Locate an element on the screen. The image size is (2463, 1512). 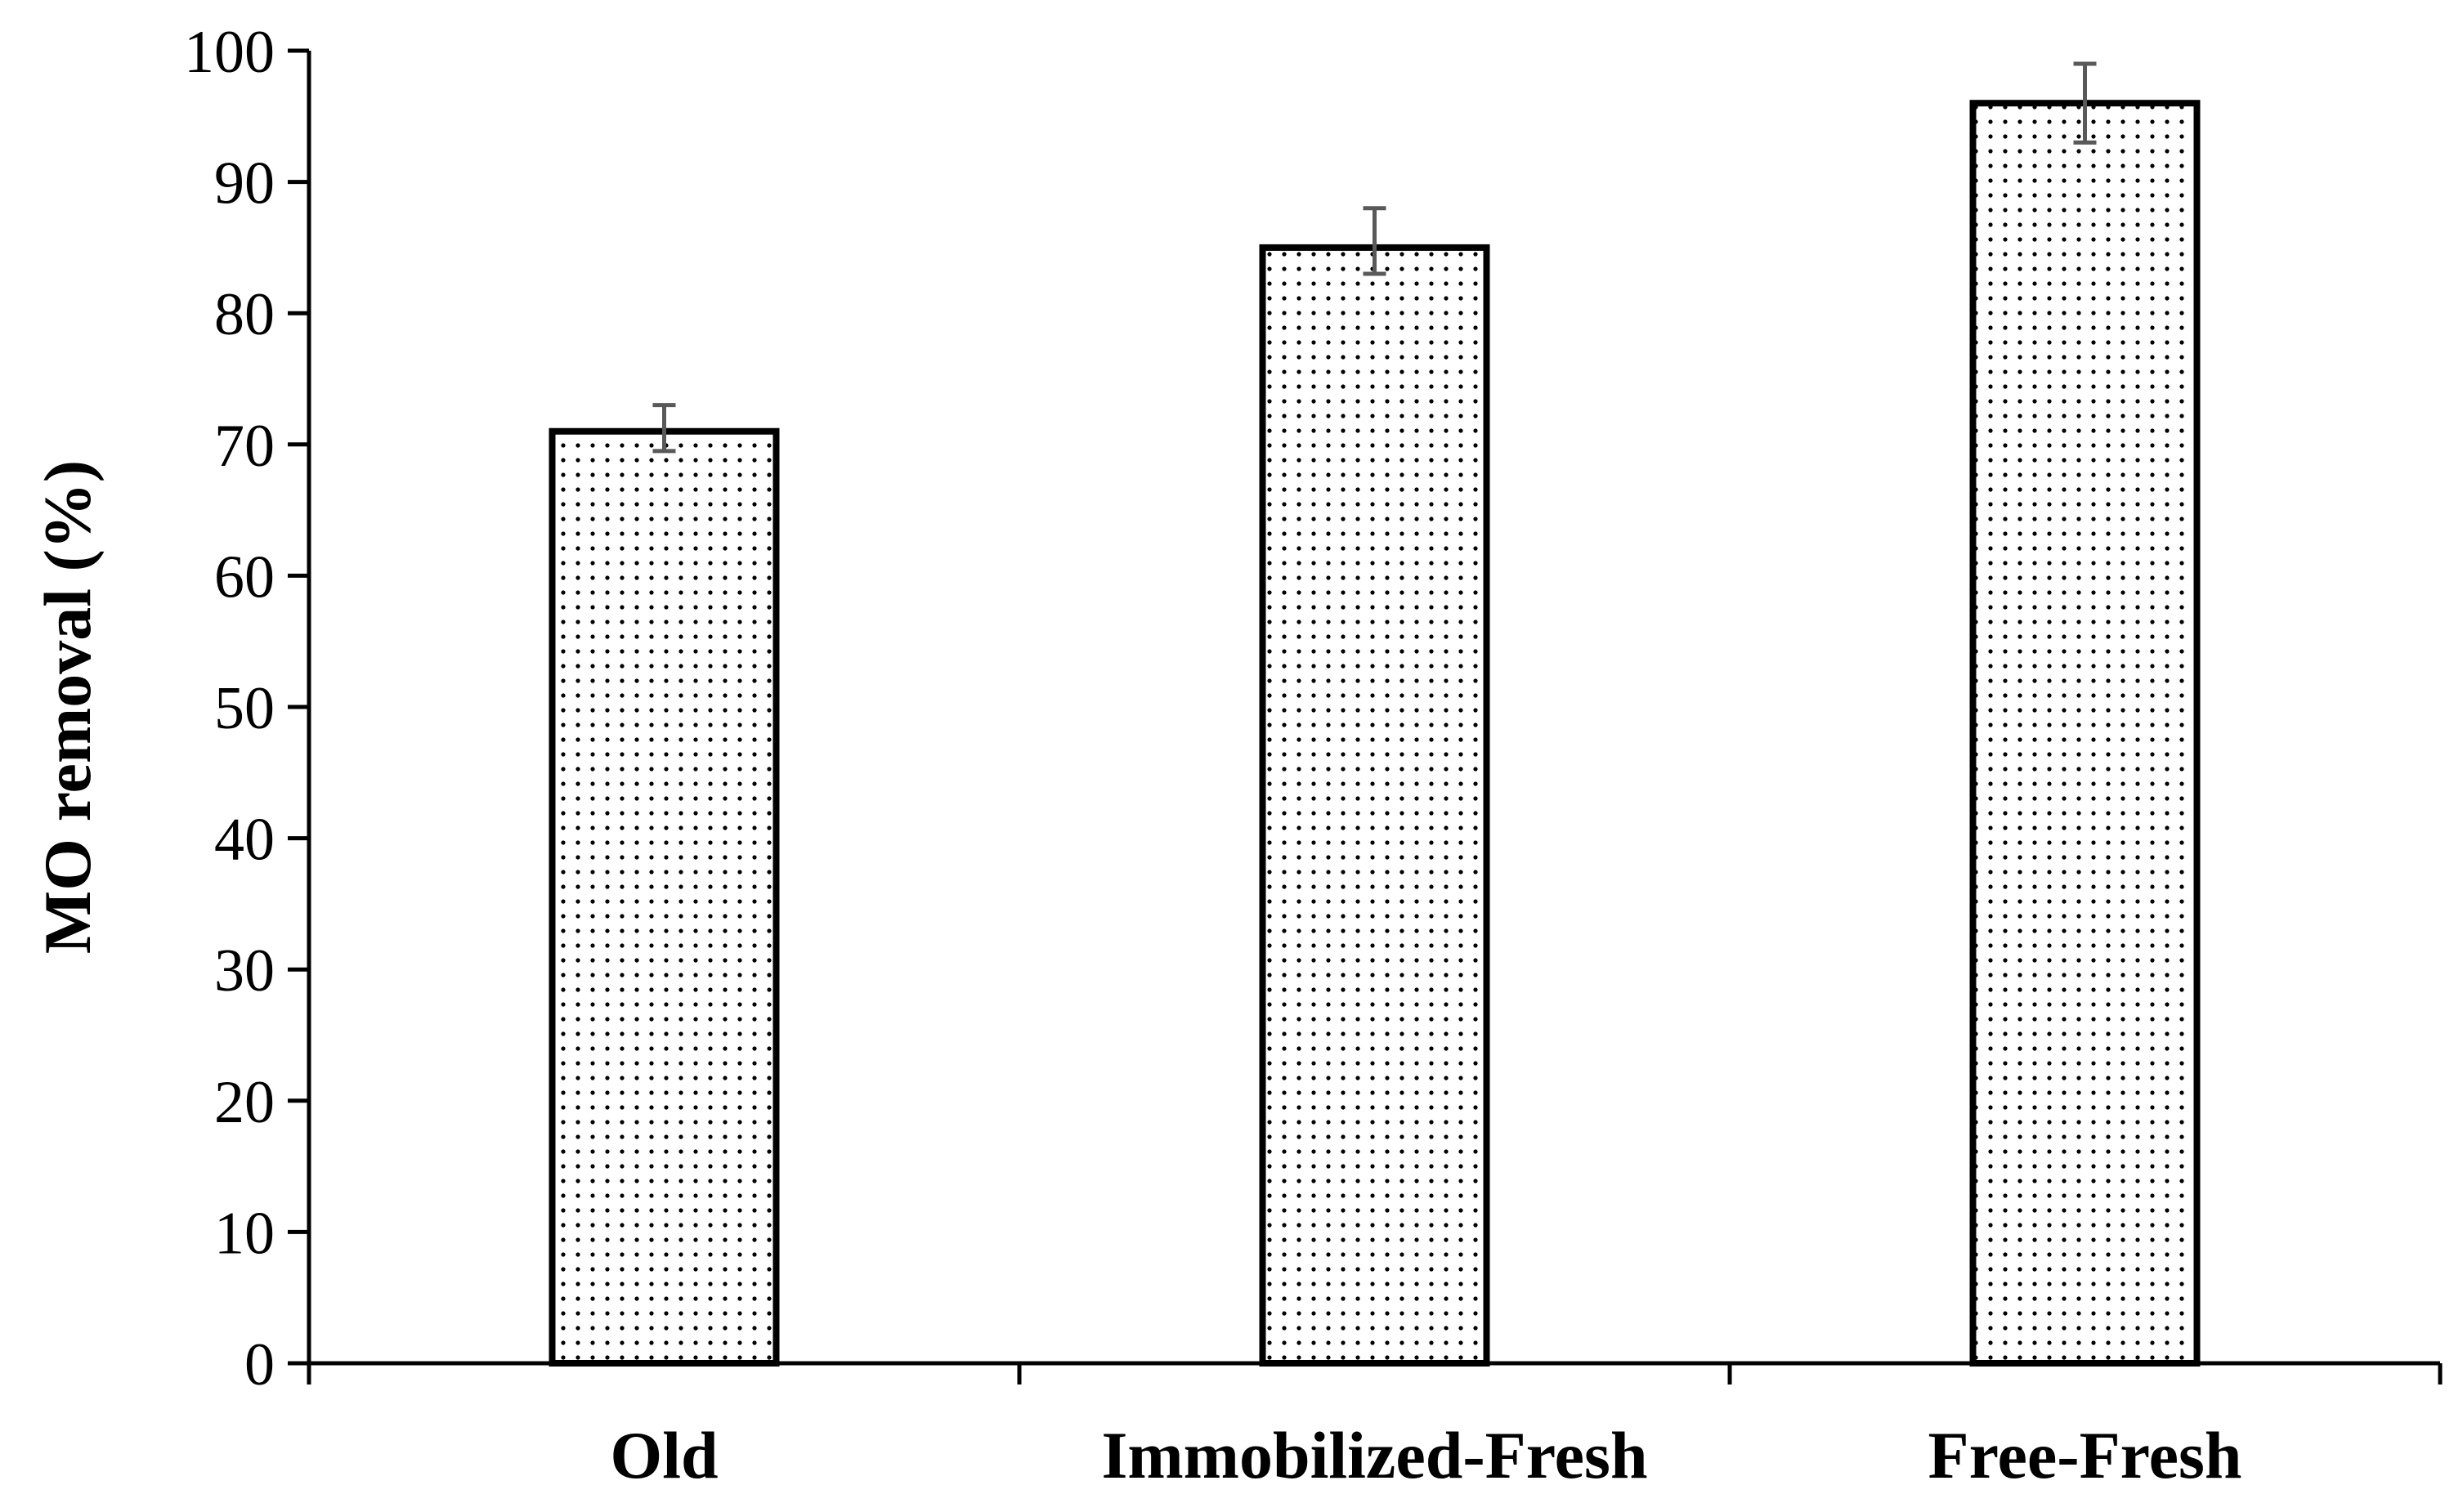
y-axis-ticks: 0 10 20 30 40 50 60 70 80 90 100 is located at coordinates (246, 708).